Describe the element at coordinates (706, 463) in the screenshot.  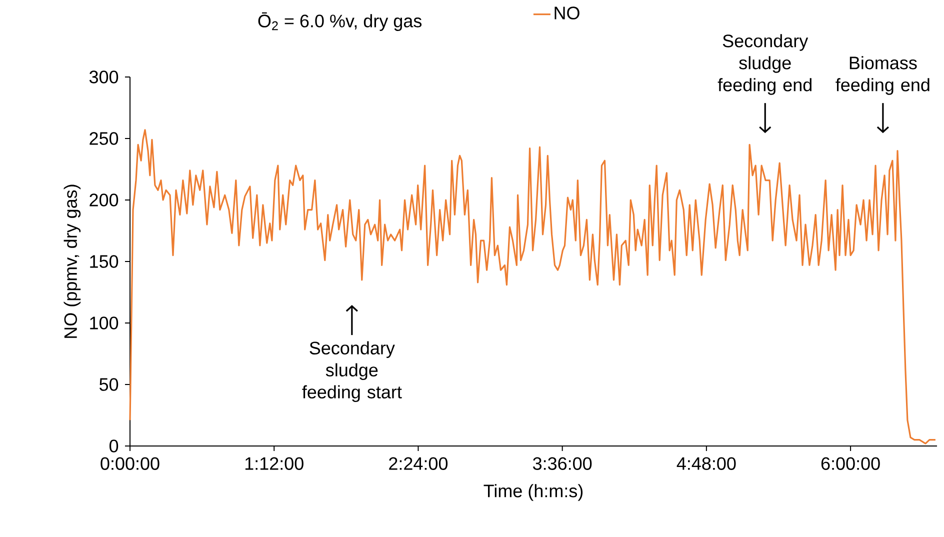
I see `x-tick-label: 4:48:00` at that location.